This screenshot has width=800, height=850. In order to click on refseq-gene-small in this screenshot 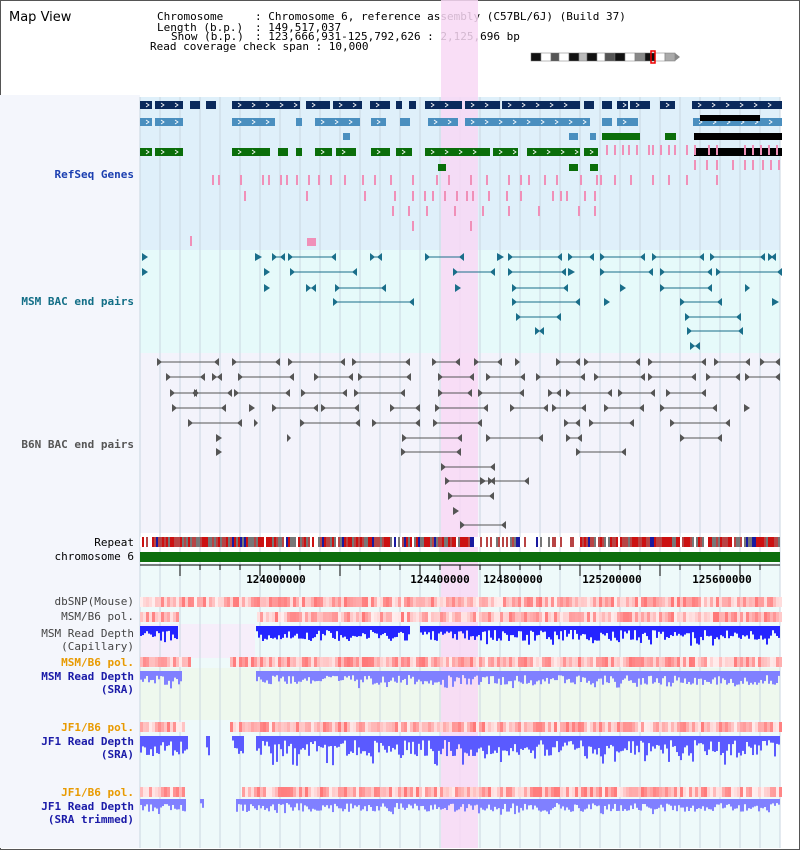, I will do `click(442, 167)`.